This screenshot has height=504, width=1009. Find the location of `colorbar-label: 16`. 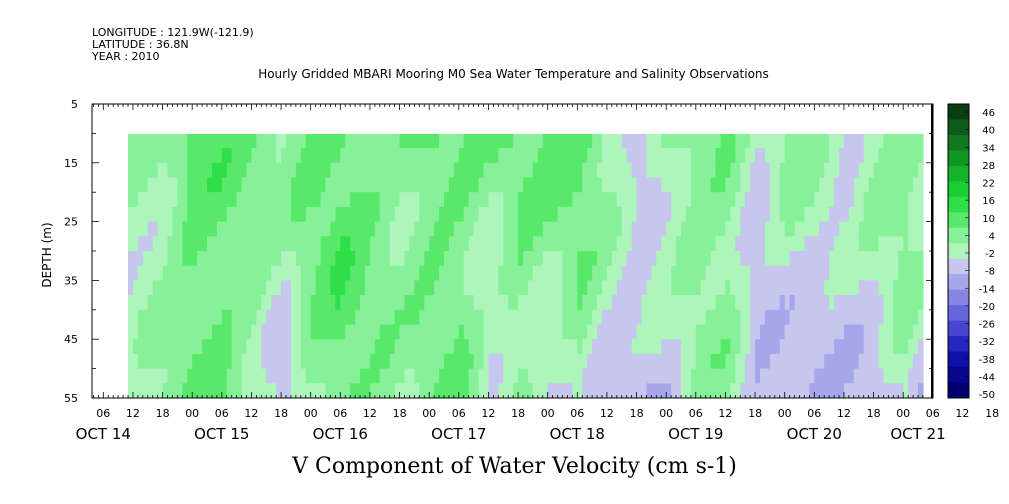

colorbar-label: 16 is located at coordinates (988, 201).